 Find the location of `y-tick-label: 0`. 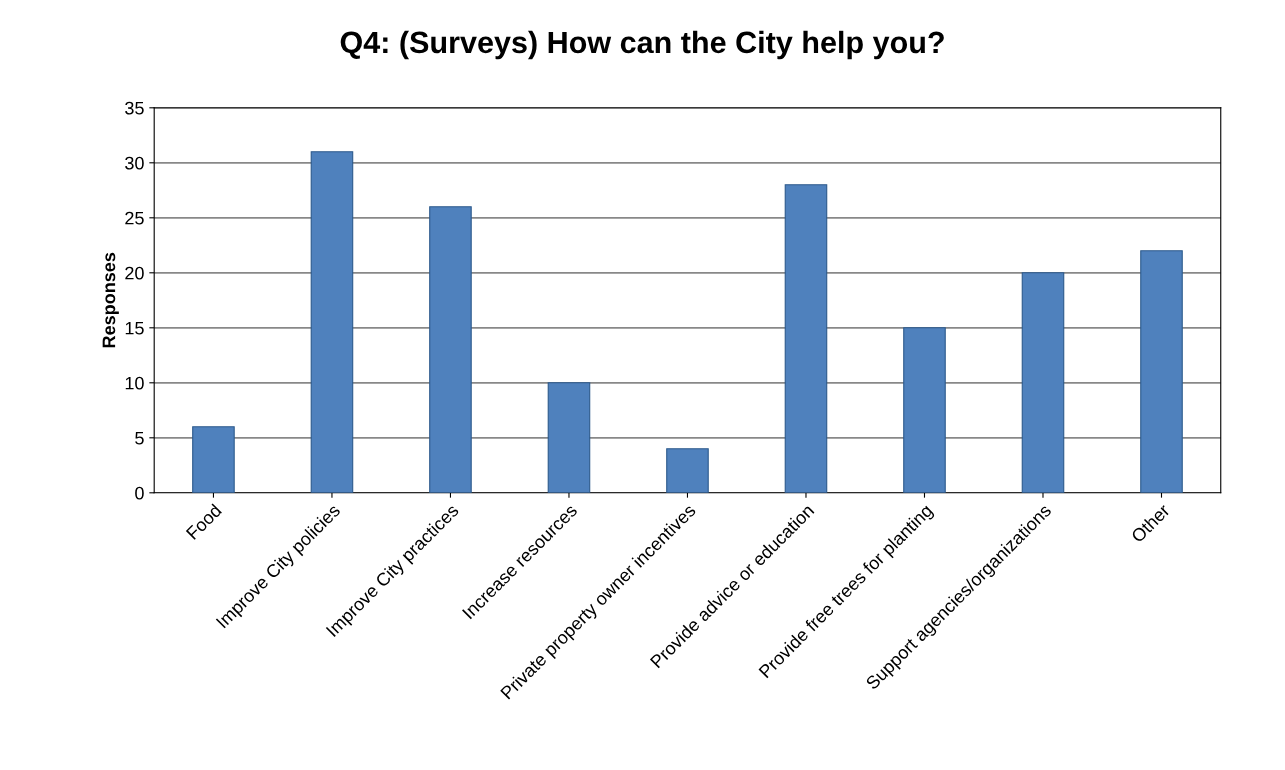

y-tick-label: 0 is located at coordinates (139, 493).